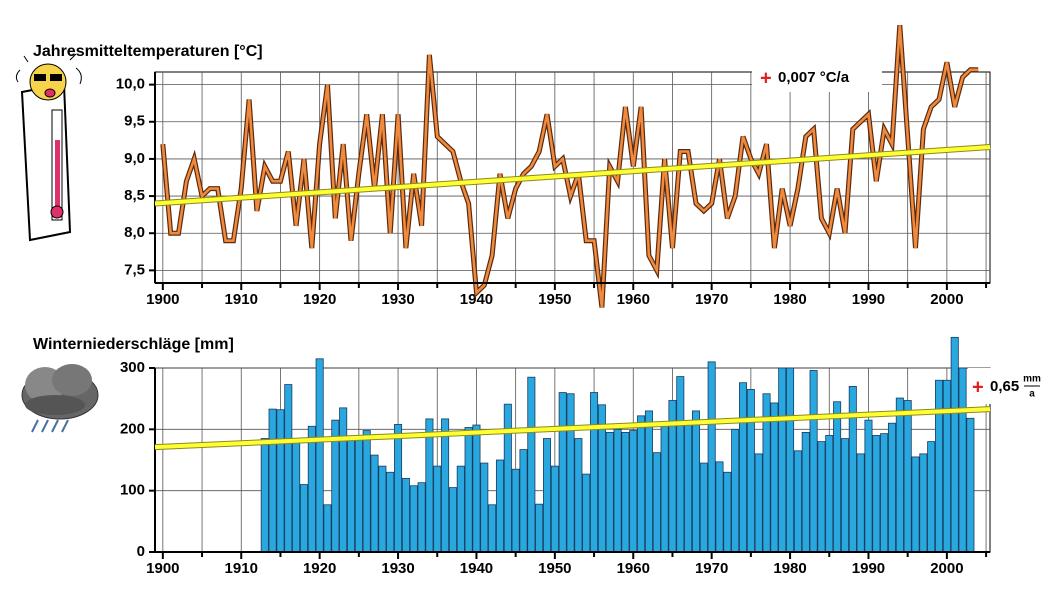  What do you see at coordinates (1032, 394) in the screenshot?
I see `annotation-unit-den: a` at bounding box center [1032, 394].